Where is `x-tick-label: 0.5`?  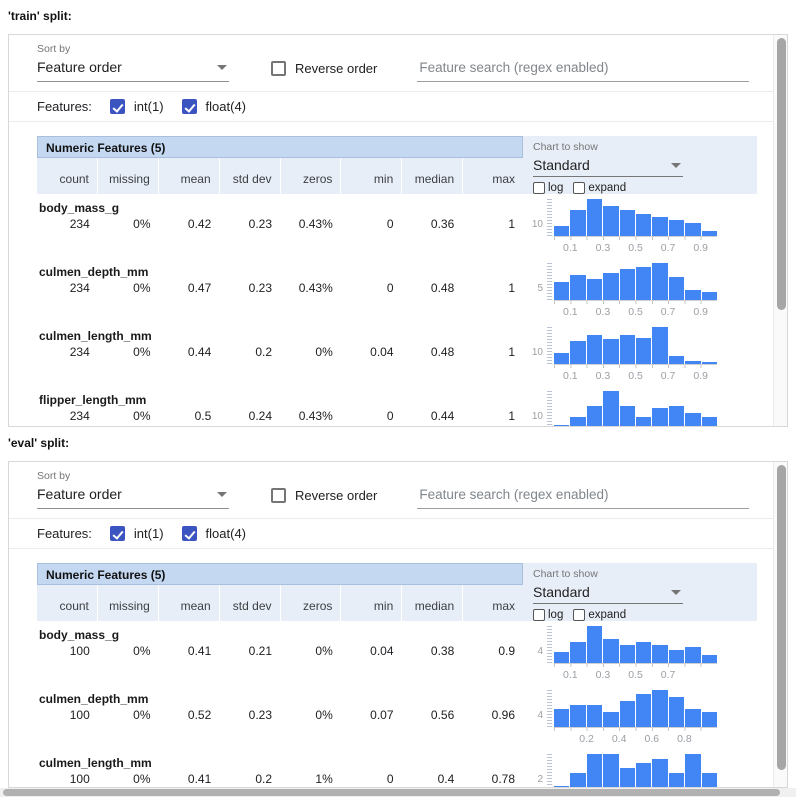
x-tick-label: 0.5 is located at coordinates (635, 675).